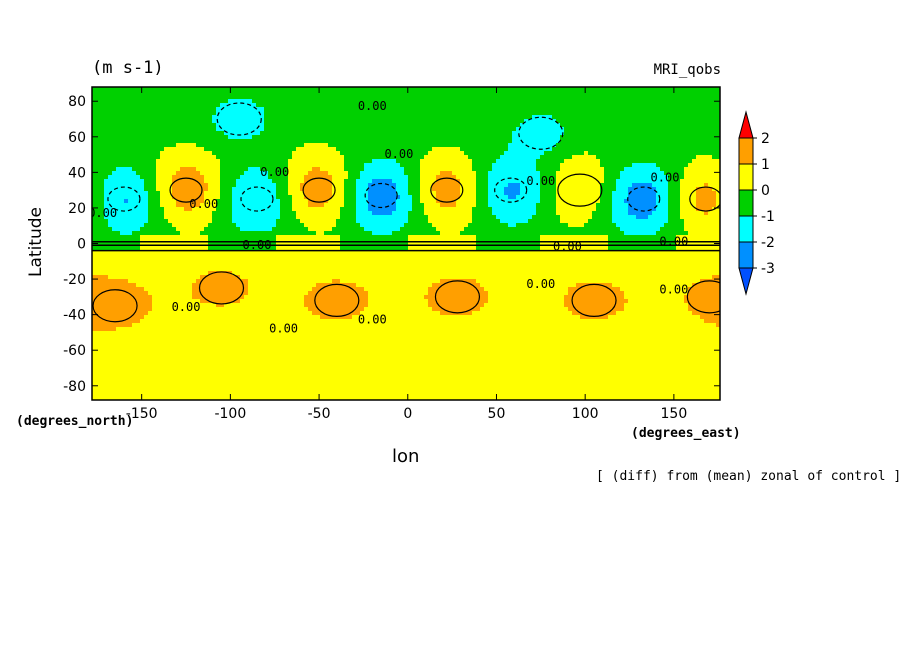 The width and height of the screenshot is (904, 654). Describe the element at coordinates (74, 351) in the screenshot. I see `y-tick-label: -60` at that location.